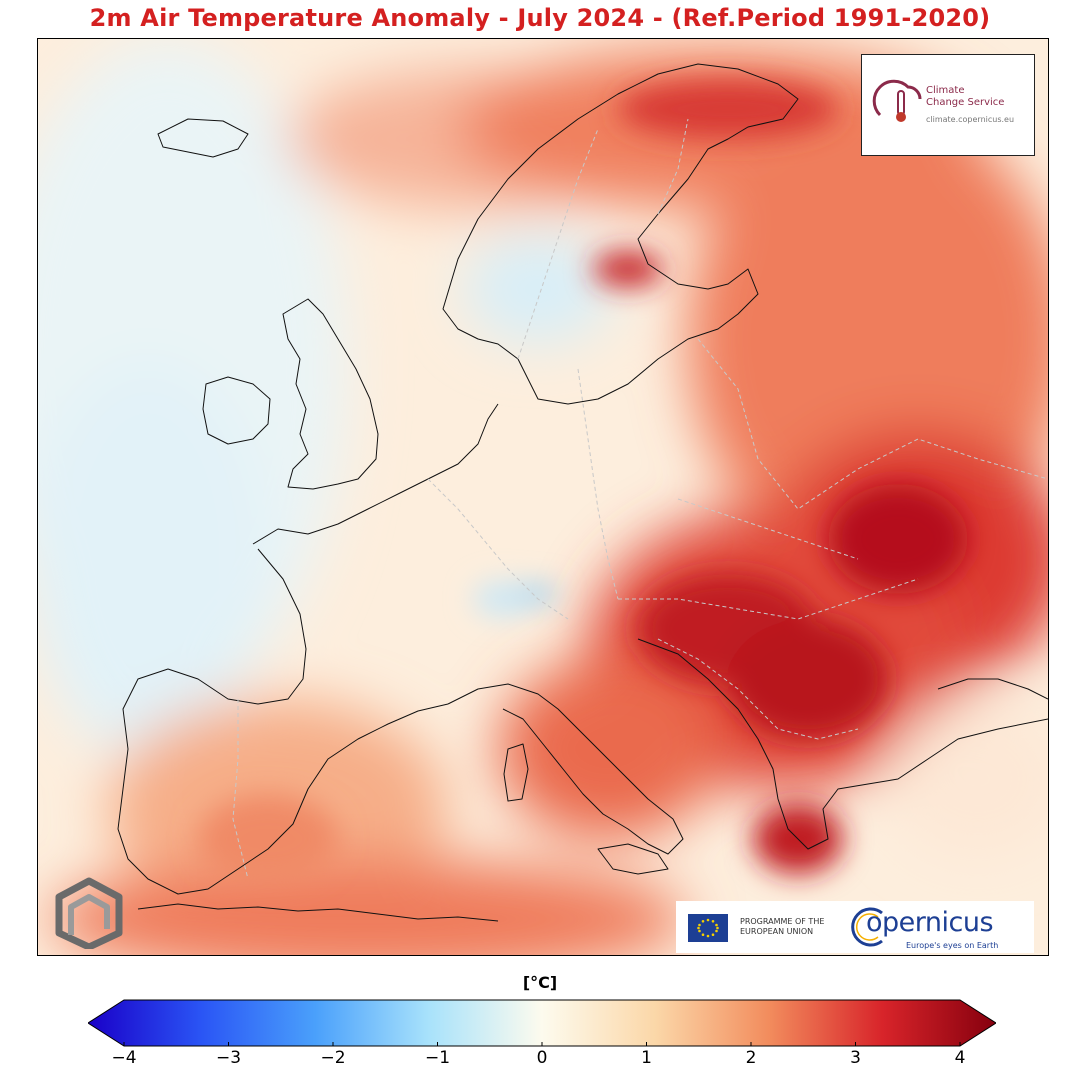  What do you see at coordinates (952, 945) in the screenshot?
I see `copernicus-tagline: Europe's eyes on Earth` at bounding box center [952, 945].